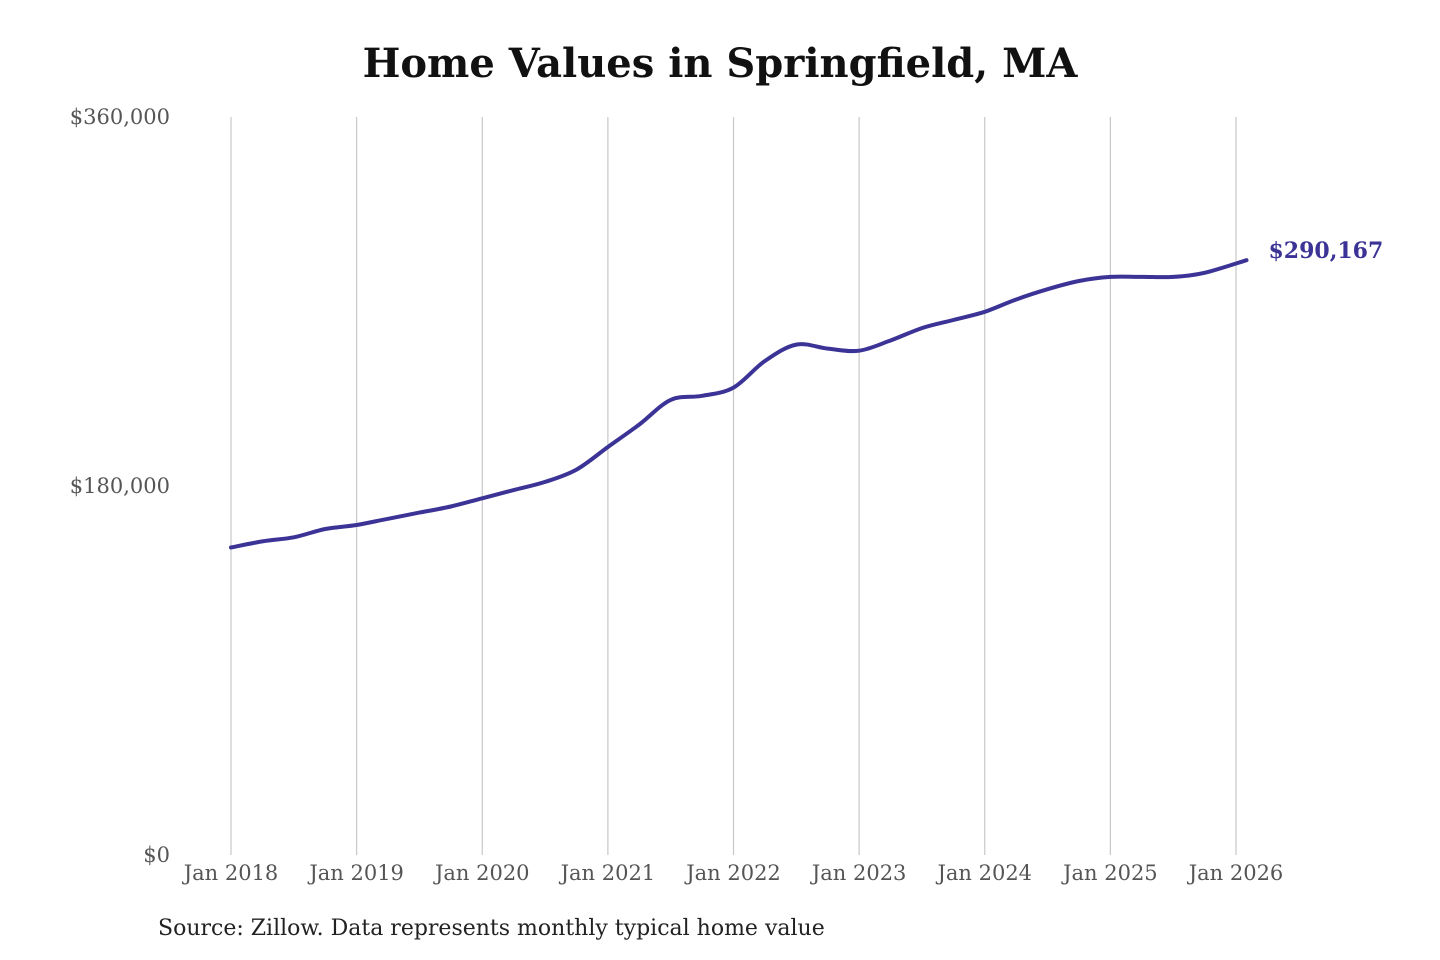 Image resolution: width=1440 pixels, height=960 pixels. Describe the element at coordinates (607, 873) in the screenshot. I see `x-tick-label: Jan 2021` at that location.